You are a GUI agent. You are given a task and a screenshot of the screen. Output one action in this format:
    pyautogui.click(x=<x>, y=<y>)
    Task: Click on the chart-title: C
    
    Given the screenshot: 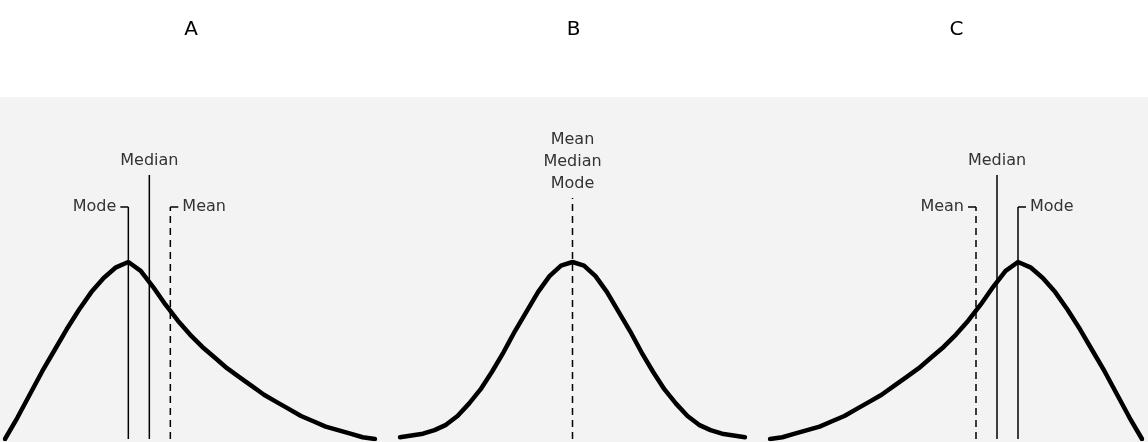 What is the action you would take?
    pyautogui.click(x=956, y=28)
    